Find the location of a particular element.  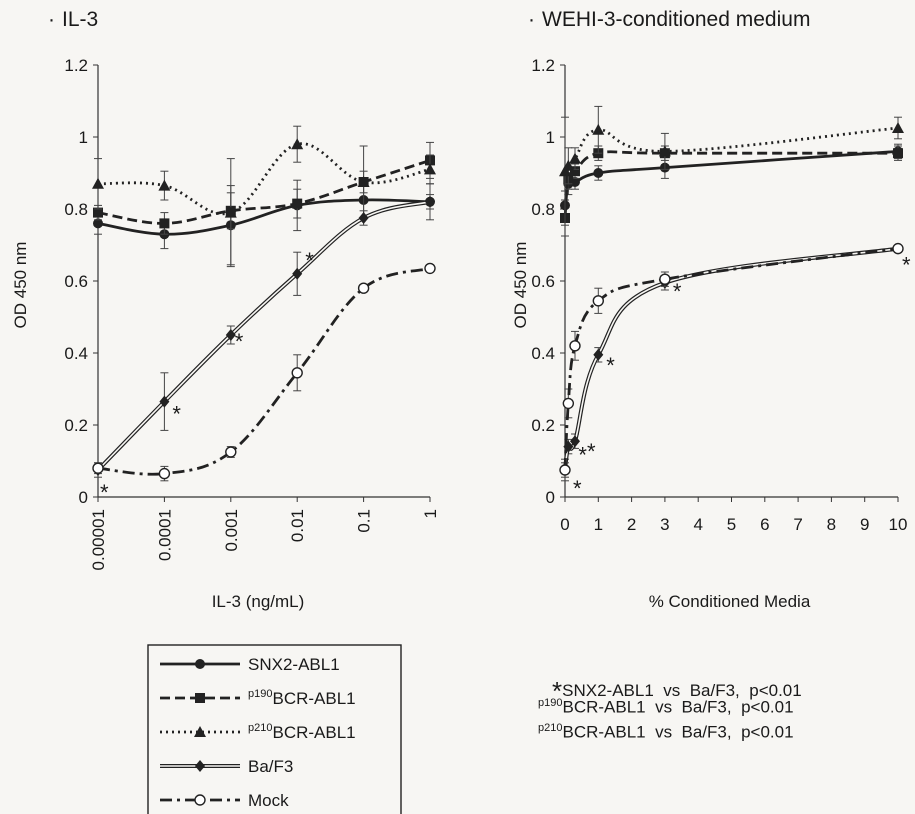

note-prefix: p190 is located at coordinates (550, 703).